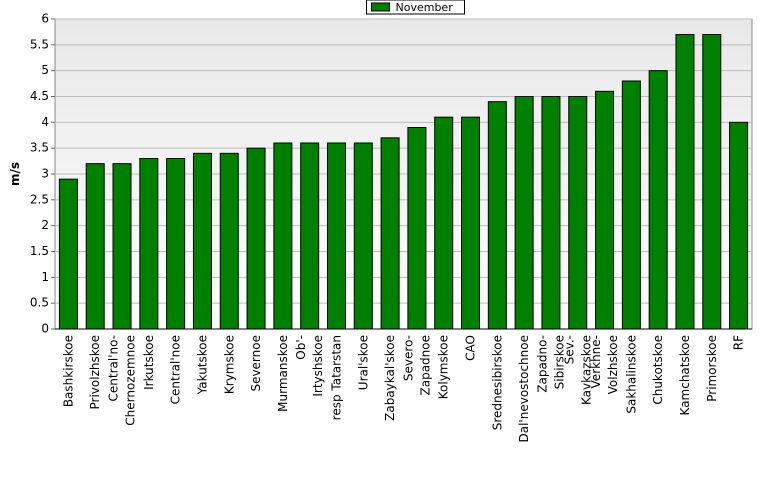 The height and width of the screenshot is (479, 777). I want to click on x-tick-label: Sev.- Kavkazskoe, so click(577, 370).